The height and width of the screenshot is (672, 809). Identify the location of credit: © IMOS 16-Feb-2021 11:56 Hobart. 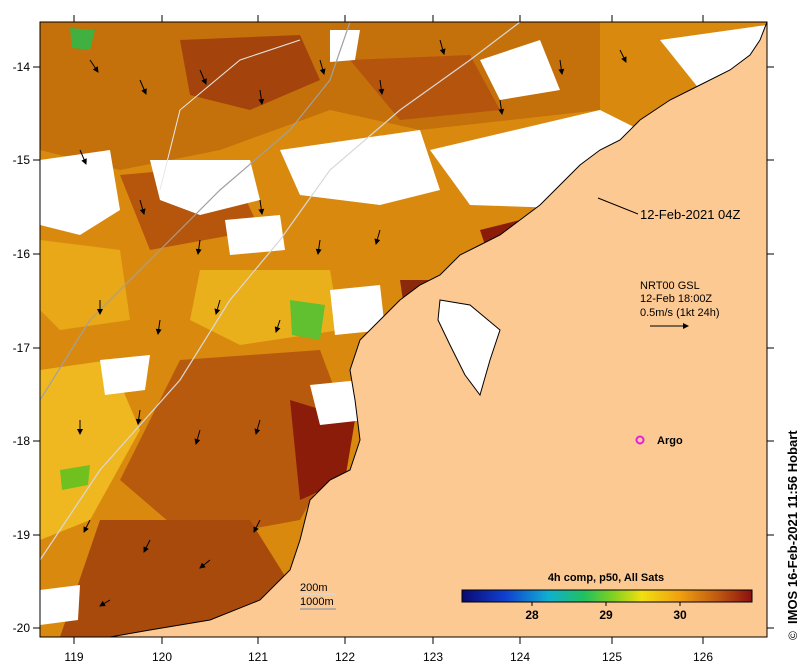
(792, 535).